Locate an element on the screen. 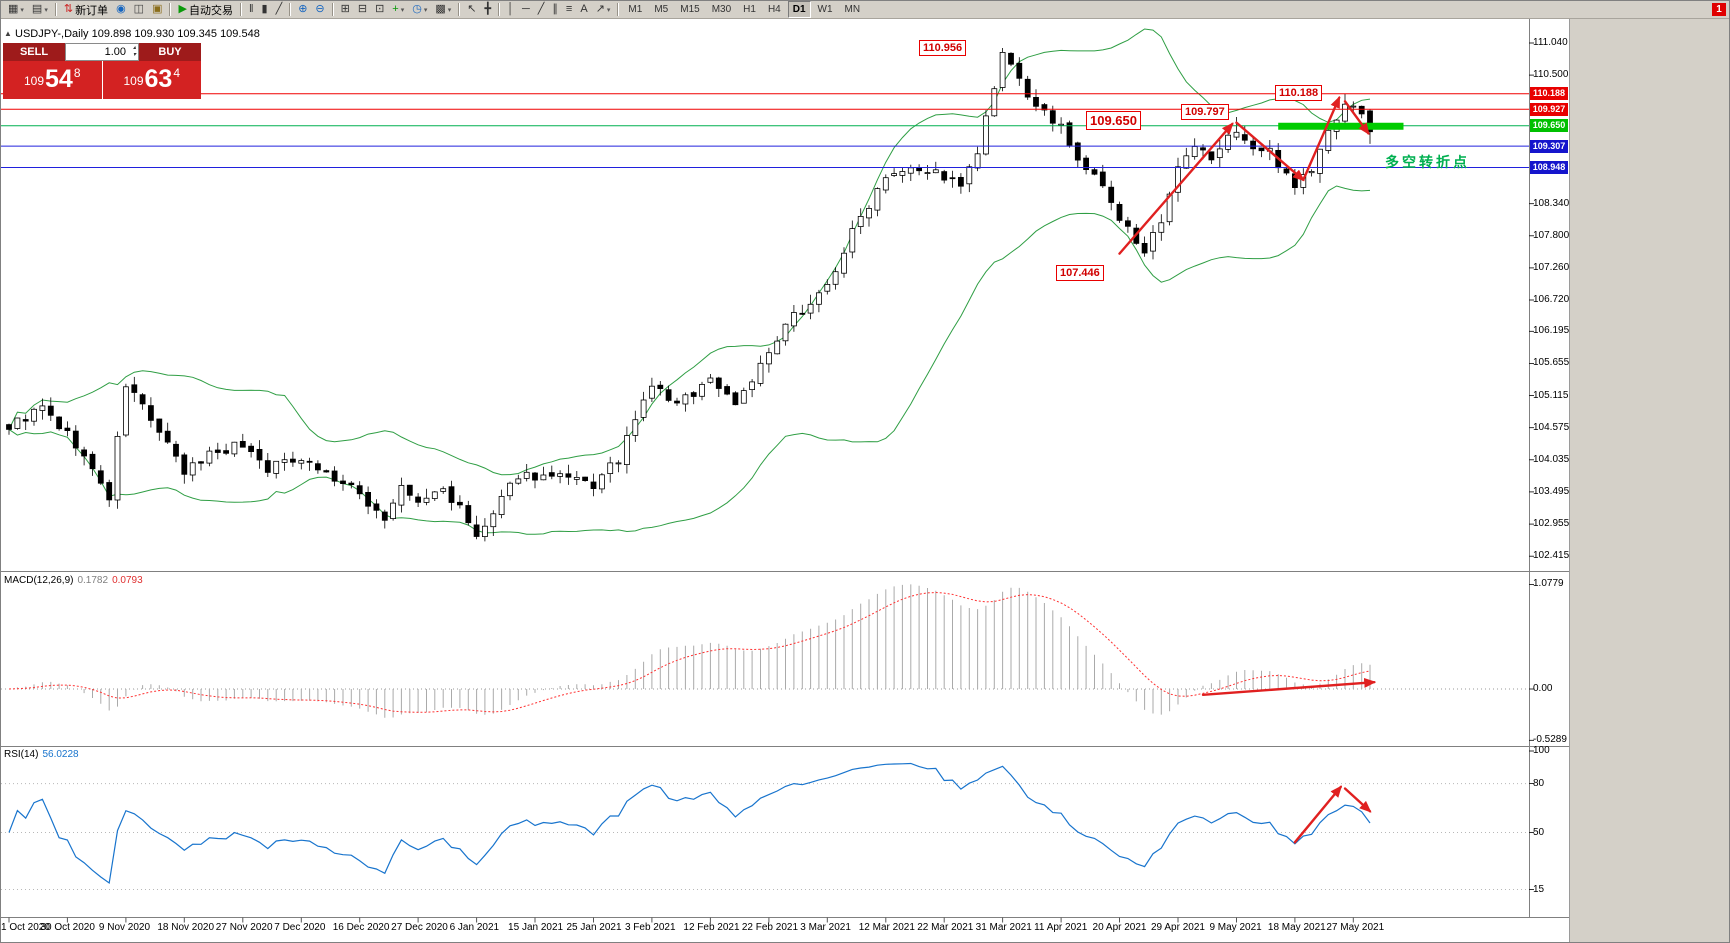 The height and width of the screenshot is (943, 1730). price-axis-label: 110.500 is located at coordinates (1551, 75).